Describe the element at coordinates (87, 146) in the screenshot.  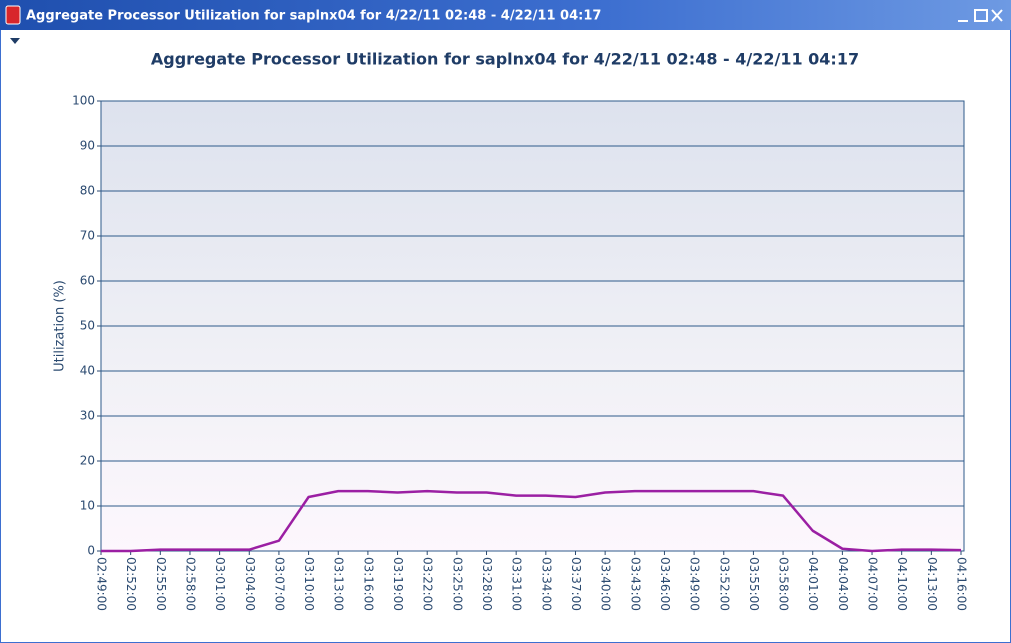
I see `y-tick-label: 90` at that location.